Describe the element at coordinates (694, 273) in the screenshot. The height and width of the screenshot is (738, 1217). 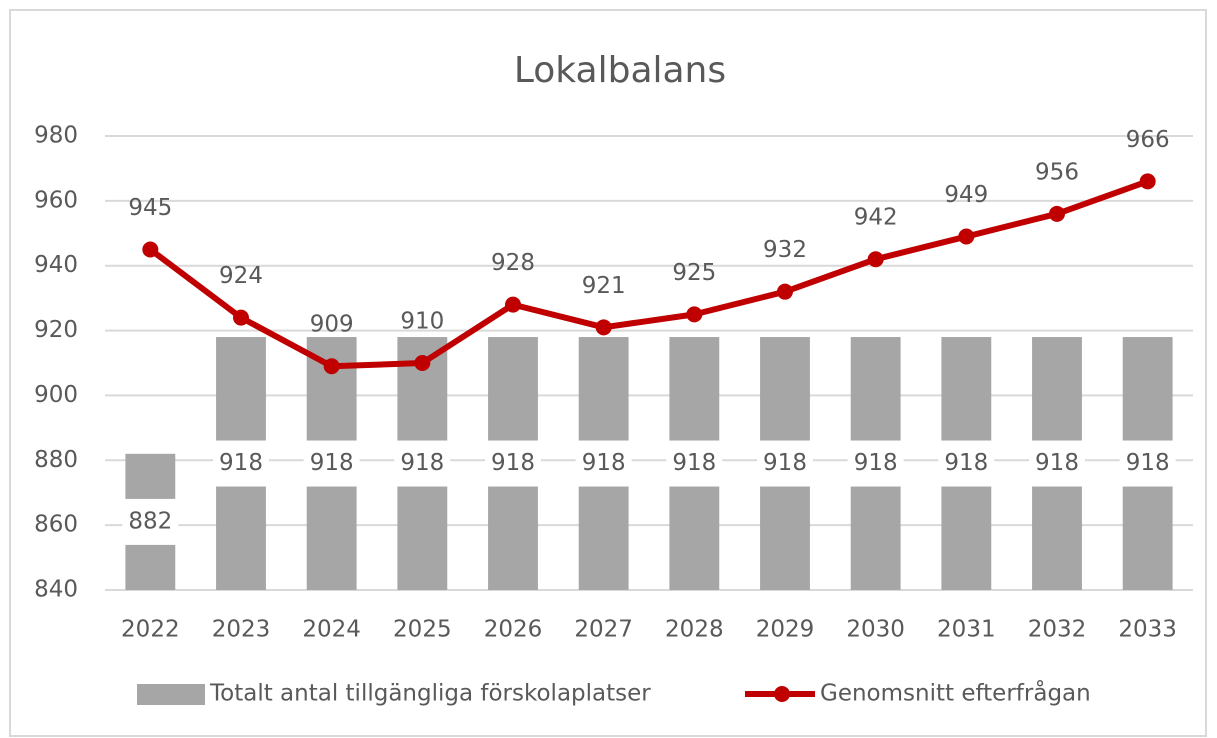
I see `data-label: 925` at that location.